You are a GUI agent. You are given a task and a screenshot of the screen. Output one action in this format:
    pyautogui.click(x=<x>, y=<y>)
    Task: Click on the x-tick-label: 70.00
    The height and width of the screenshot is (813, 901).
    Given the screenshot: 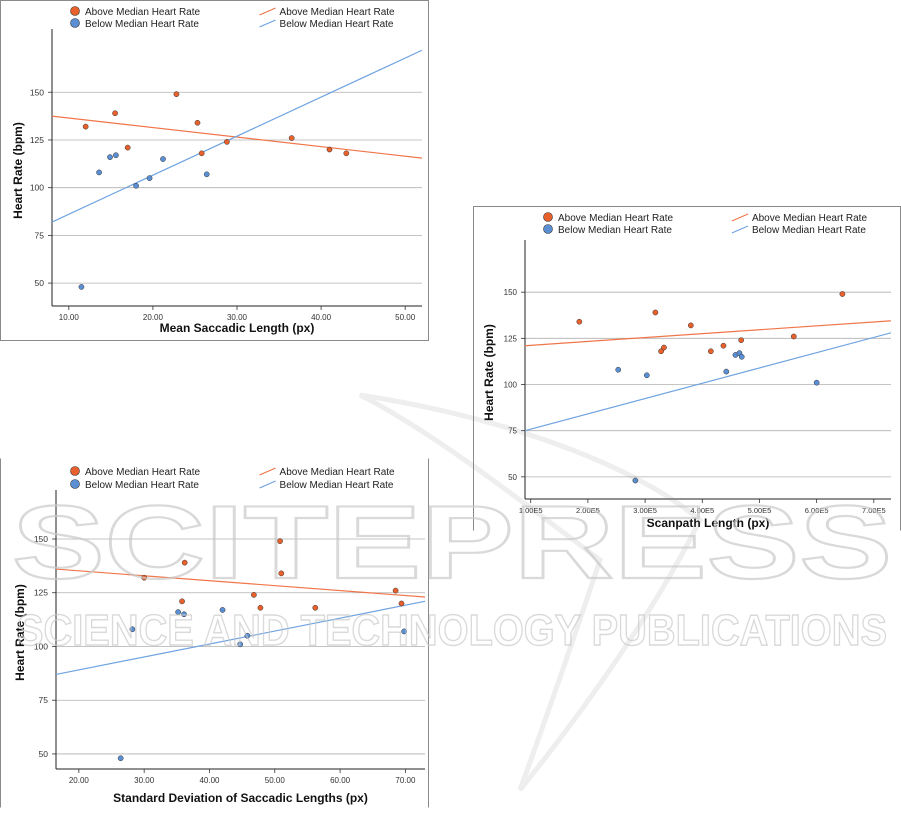 What is the action you would take?
    pyautogui.click(x=405, y=780)
    